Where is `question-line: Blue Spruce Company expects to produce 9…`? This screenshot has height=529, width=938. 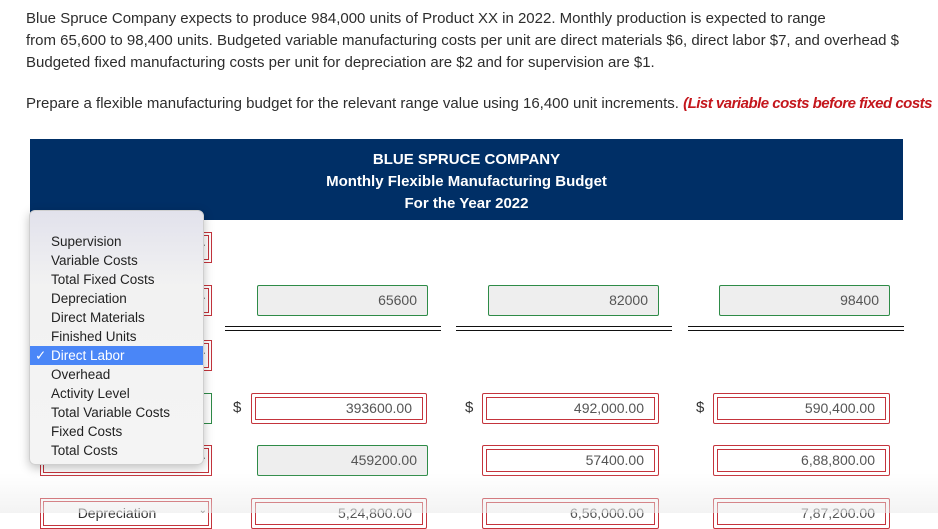 question-line: Blue Spruce Company expects to produce 9… is located at coordinates (426, 18).